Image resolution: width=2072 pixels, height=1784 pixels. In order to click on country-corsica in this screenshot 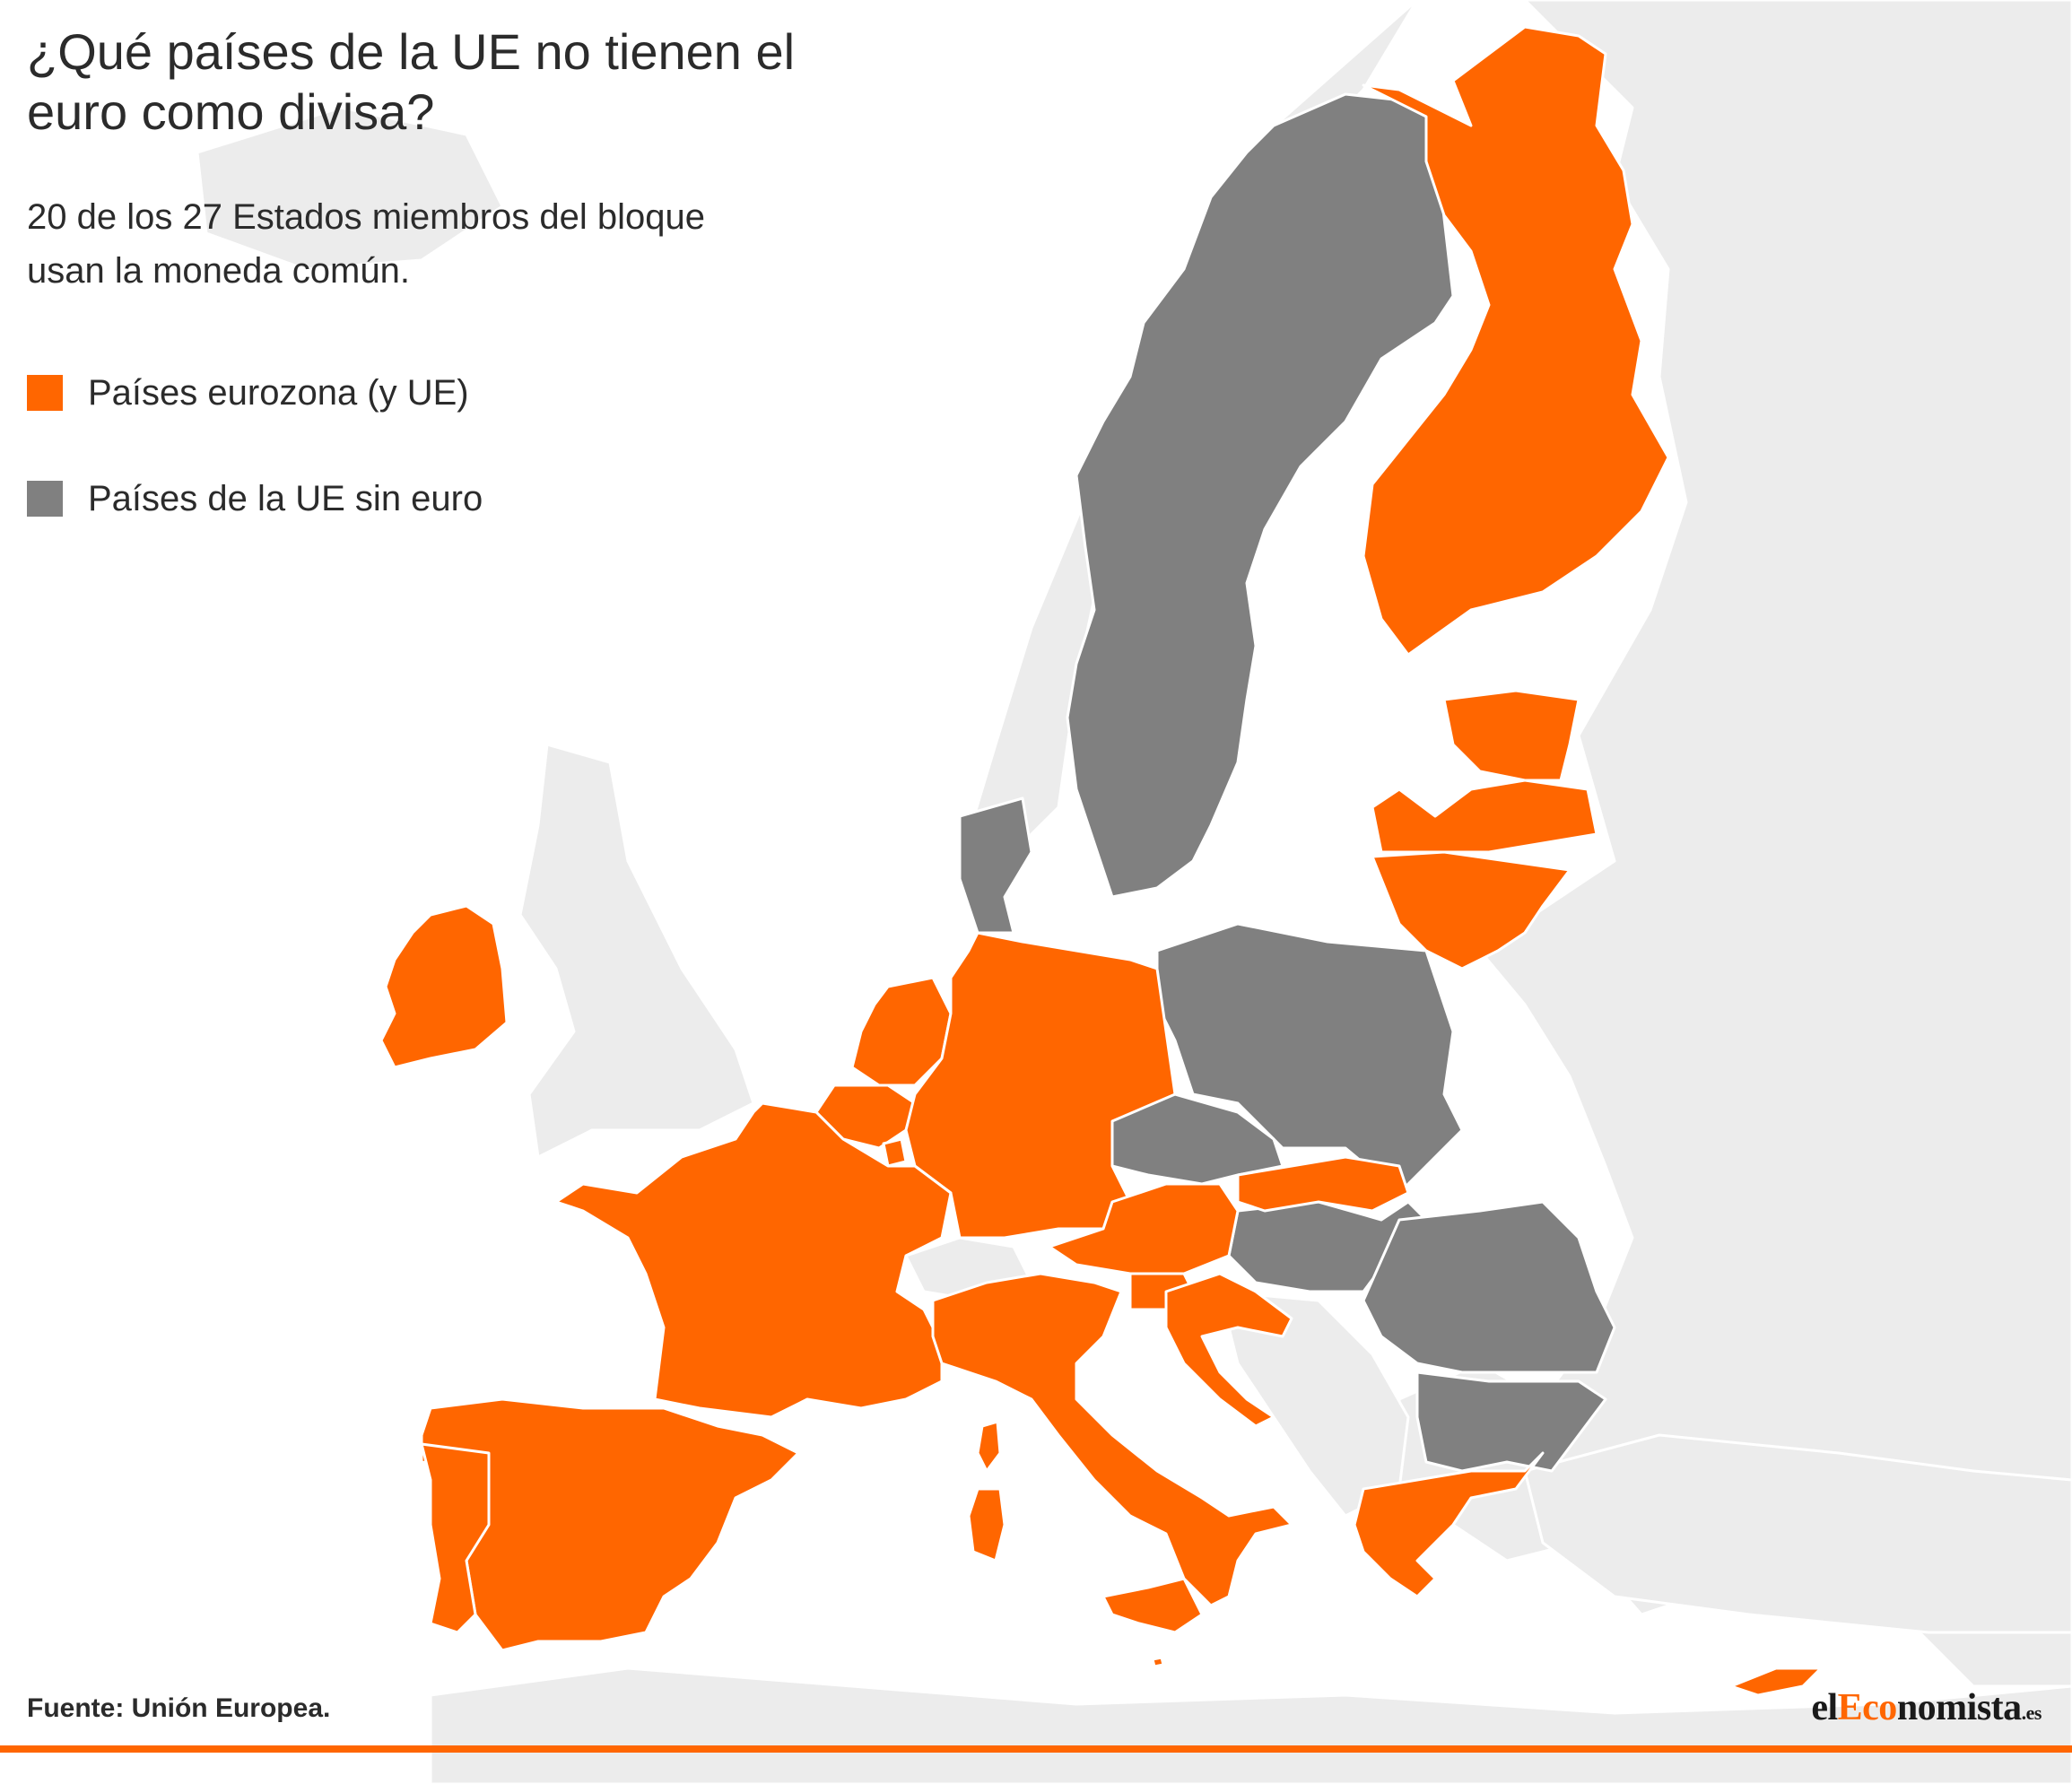, I will do `click(989, 1446)`.